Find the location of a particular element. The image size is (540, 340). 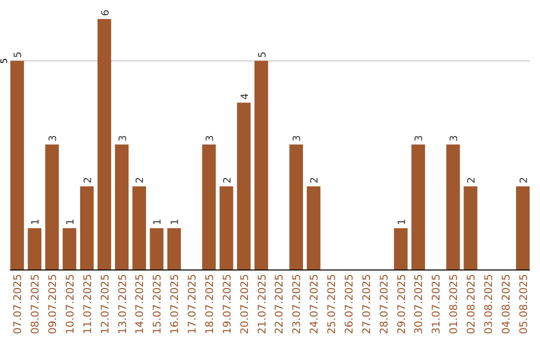

x-tick-label: 02.08.2025 is located at coordinates (472, 304).